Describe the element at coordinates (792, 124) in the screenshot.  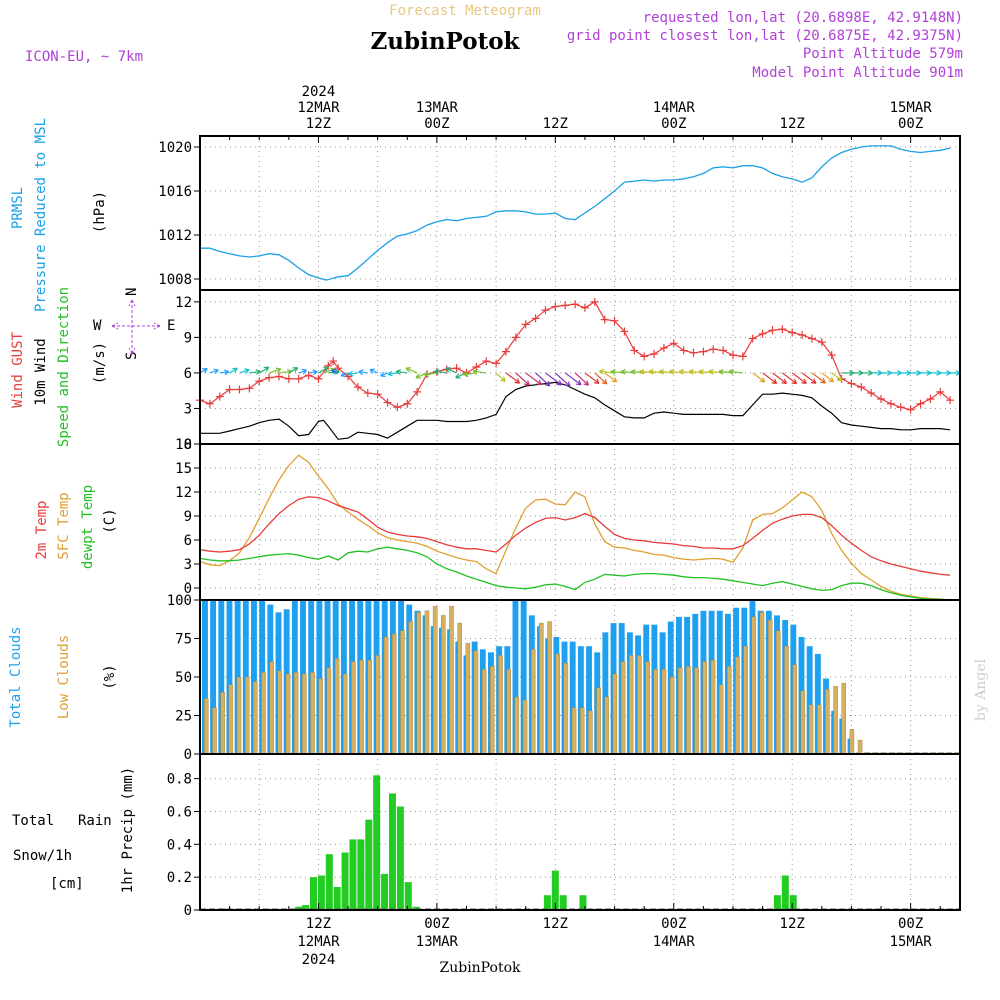
I see `time-label-top: 12Z` at that location.